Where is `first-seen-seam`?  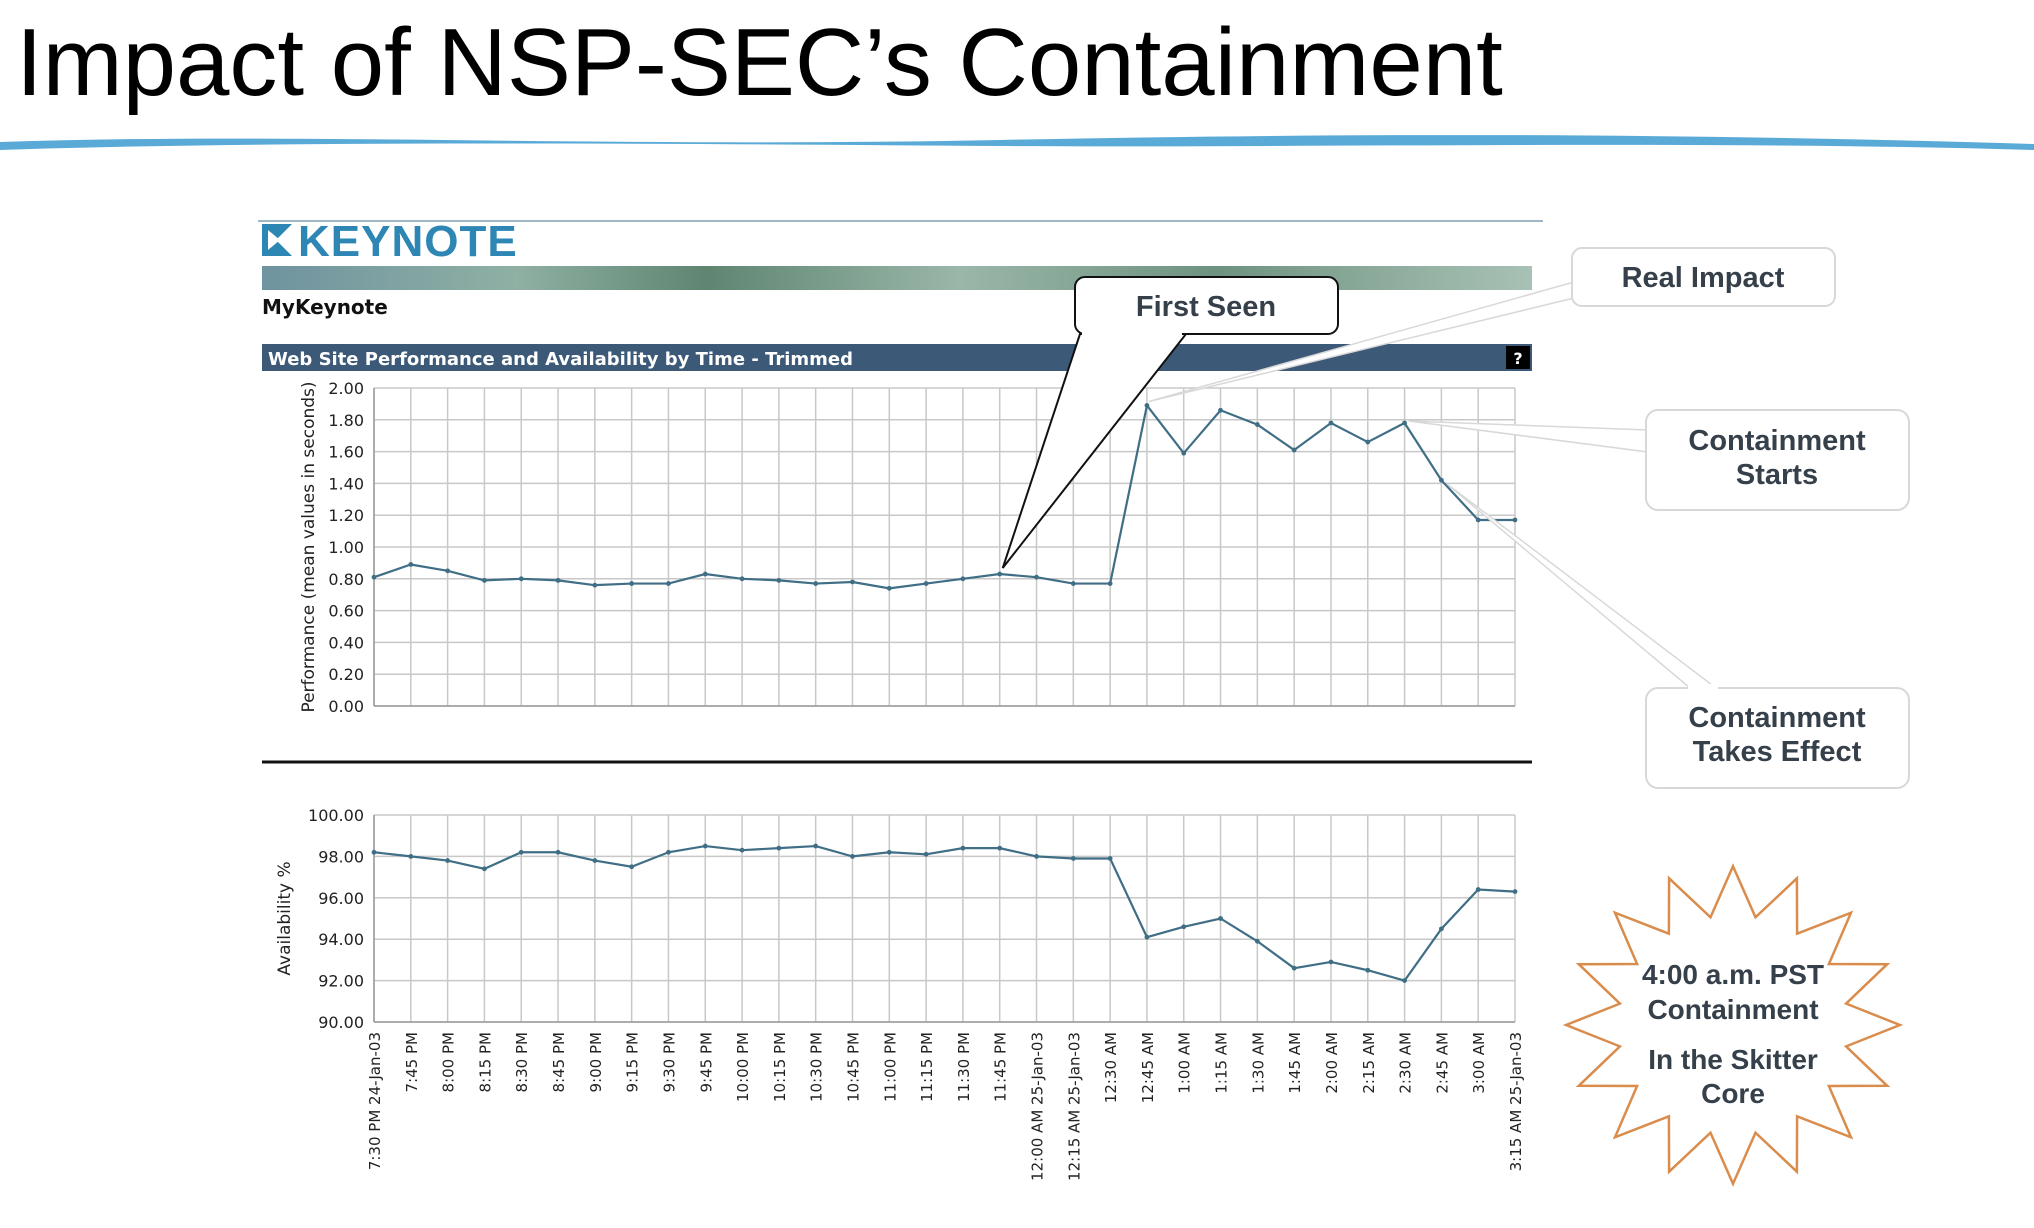
first-seen-seam is located at coordinates (1132, 334).